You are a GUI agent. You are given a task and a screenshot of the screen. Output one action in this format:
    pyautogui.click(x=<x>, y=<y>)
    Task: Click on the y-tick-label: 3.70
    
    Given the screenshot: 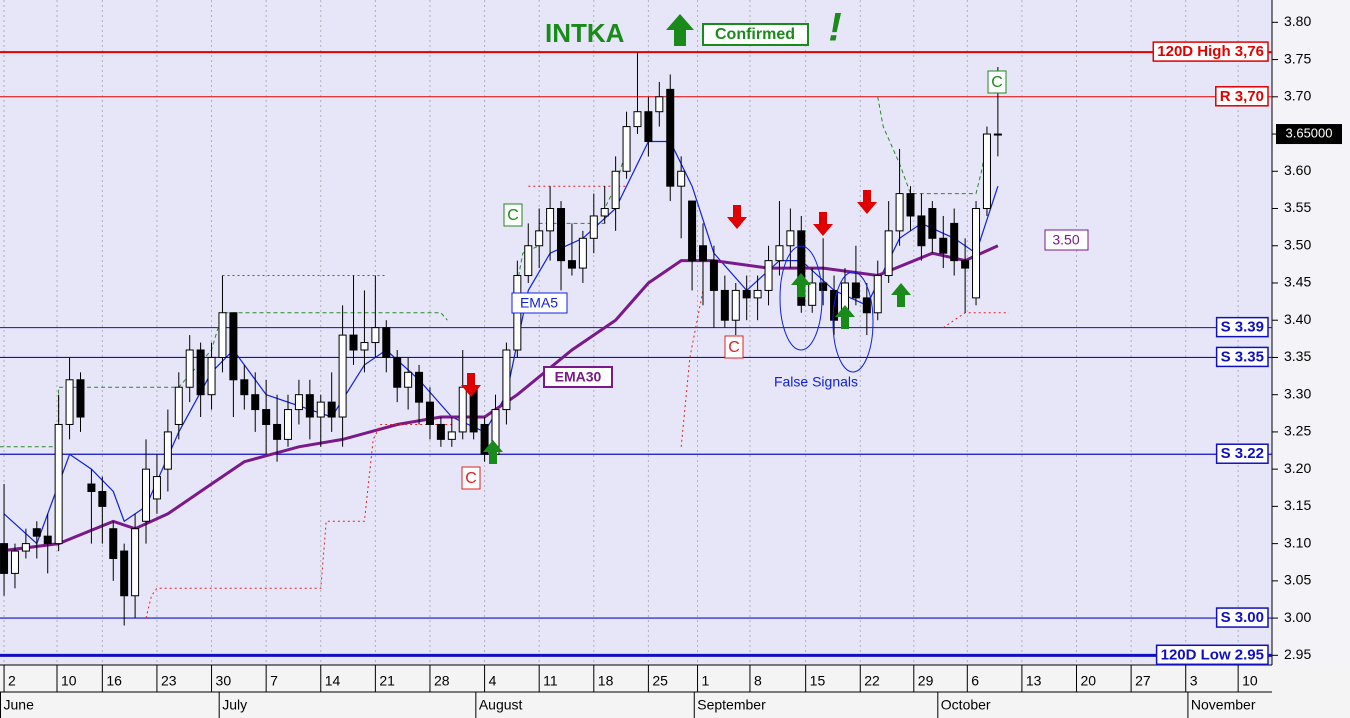 What is the action you would take?
    pyautogui.click(x=1297, y=96)
    